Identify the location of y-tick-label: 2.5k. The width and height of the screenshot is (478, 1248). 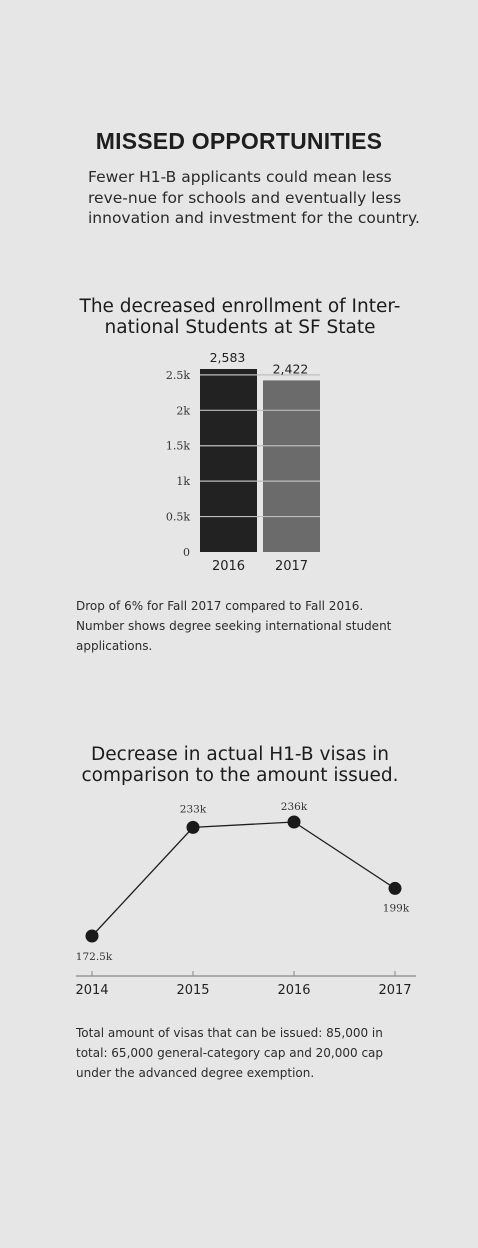
(178, 375).